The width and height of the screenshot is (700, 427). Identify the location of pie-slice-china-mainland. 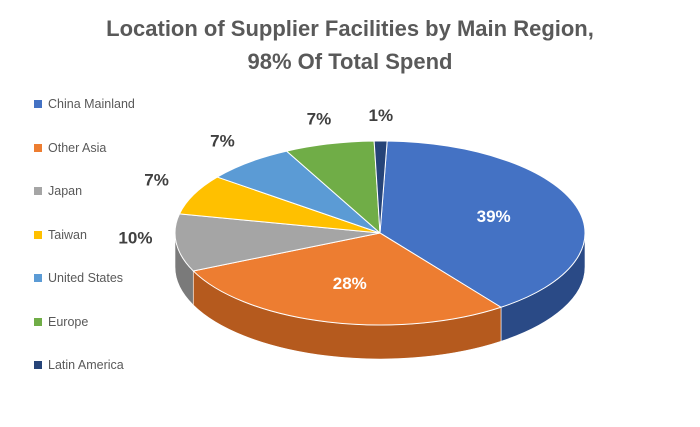
(482, 224).